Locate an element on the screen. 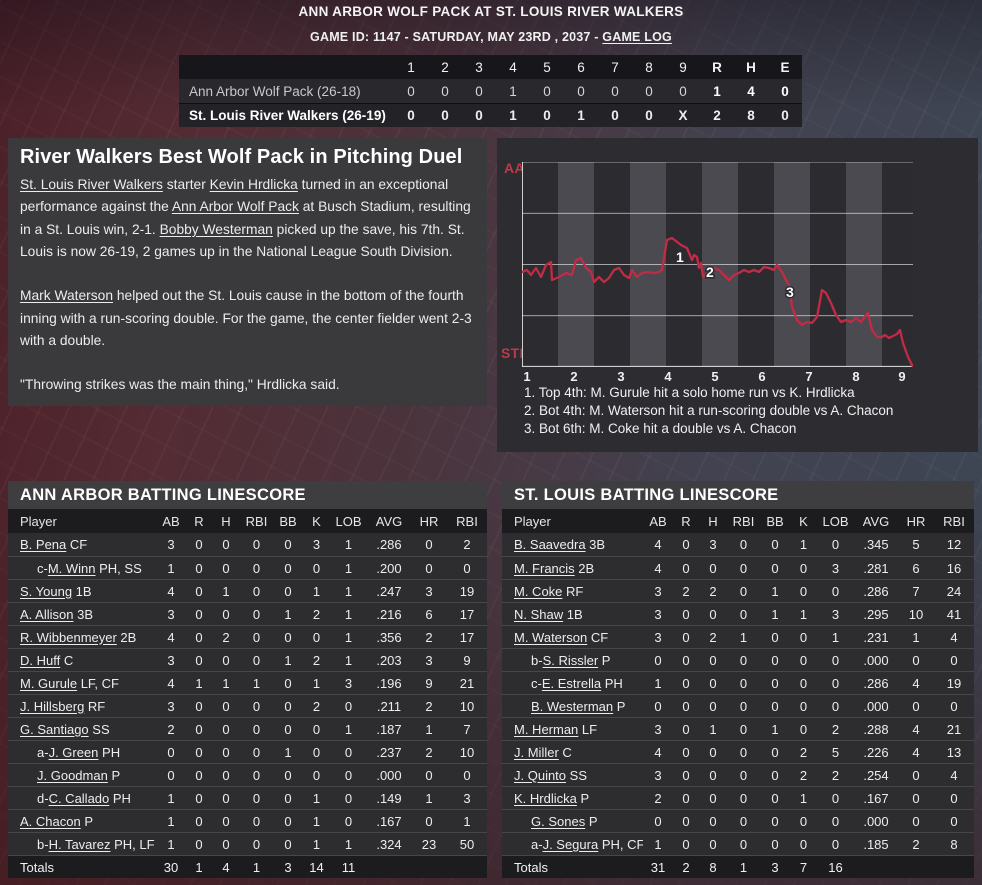 The height and width of the screenshot is (885, 982). batting-stat: 4 is located at coordinates (171, 637).